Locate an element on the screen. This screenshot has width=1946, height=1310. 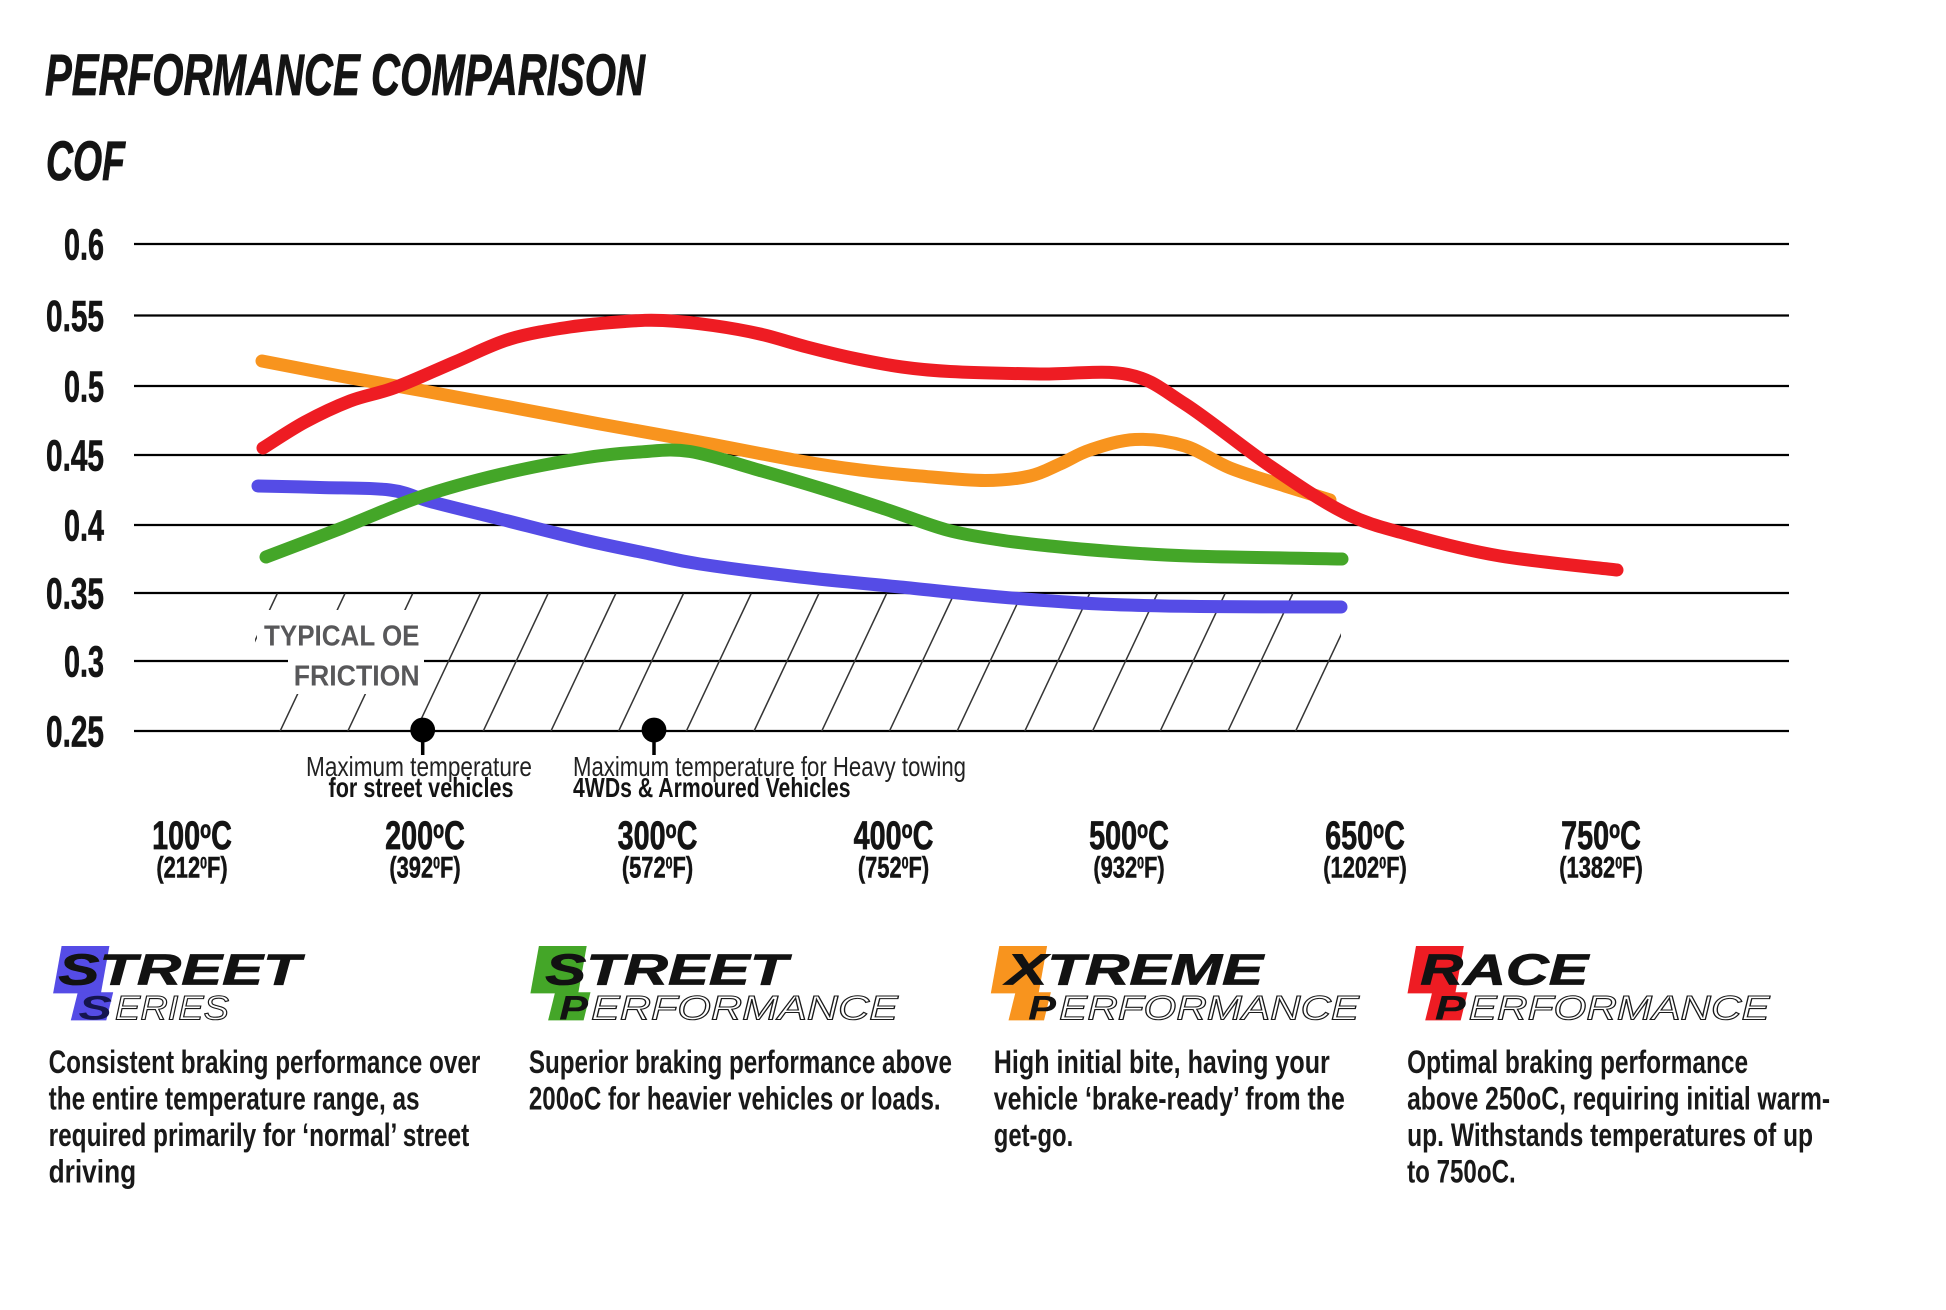
svg-text:the entire temperature range,: the entire temperature range, as is located at coordinates (234, 1099).